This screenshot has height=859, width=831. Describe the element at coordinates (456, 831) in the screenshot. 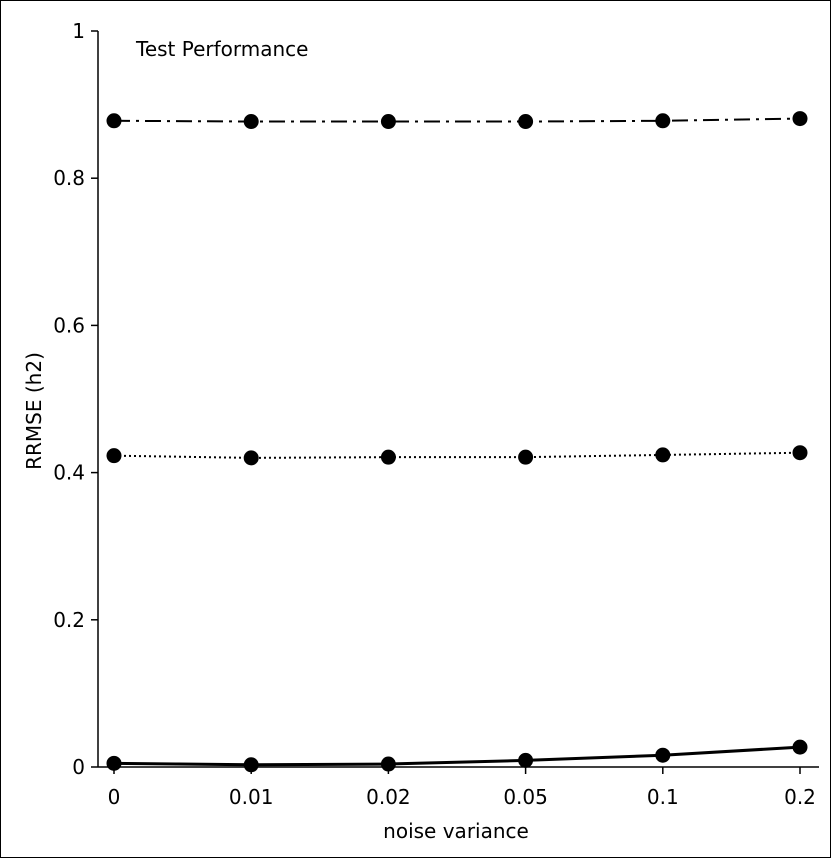

I see `x-axis-title: noise variance` at that location.